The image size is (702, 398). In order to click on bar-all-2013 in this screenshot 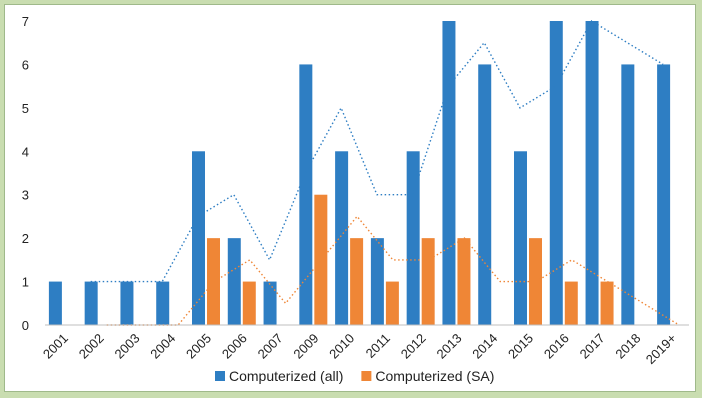, I will do `click(449, 173)`.